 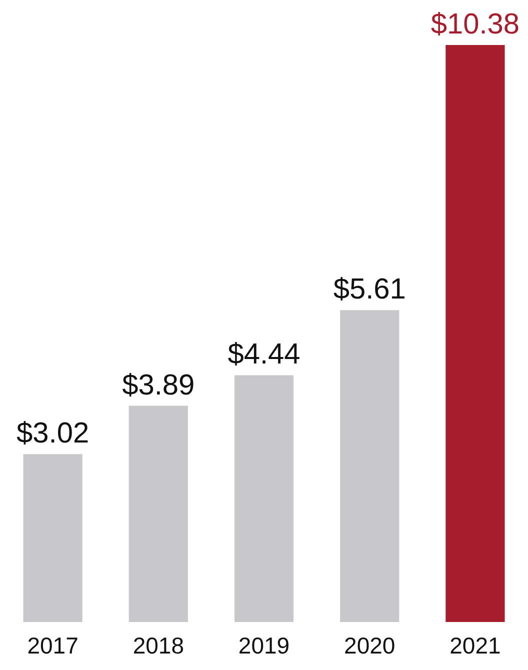 What do you see at coordinates (52, 645) in the screenshot?
I see `x-tick-label: 2017` at bounding box center [52, 645].